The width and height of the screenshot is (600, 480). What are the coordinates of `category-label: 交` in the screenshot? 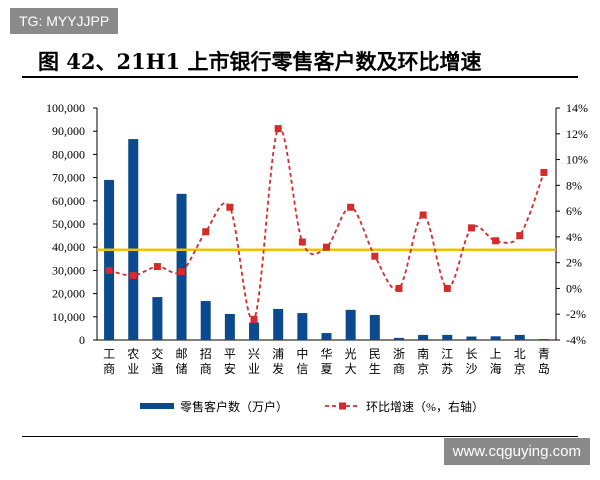 It's located at (157, 353).